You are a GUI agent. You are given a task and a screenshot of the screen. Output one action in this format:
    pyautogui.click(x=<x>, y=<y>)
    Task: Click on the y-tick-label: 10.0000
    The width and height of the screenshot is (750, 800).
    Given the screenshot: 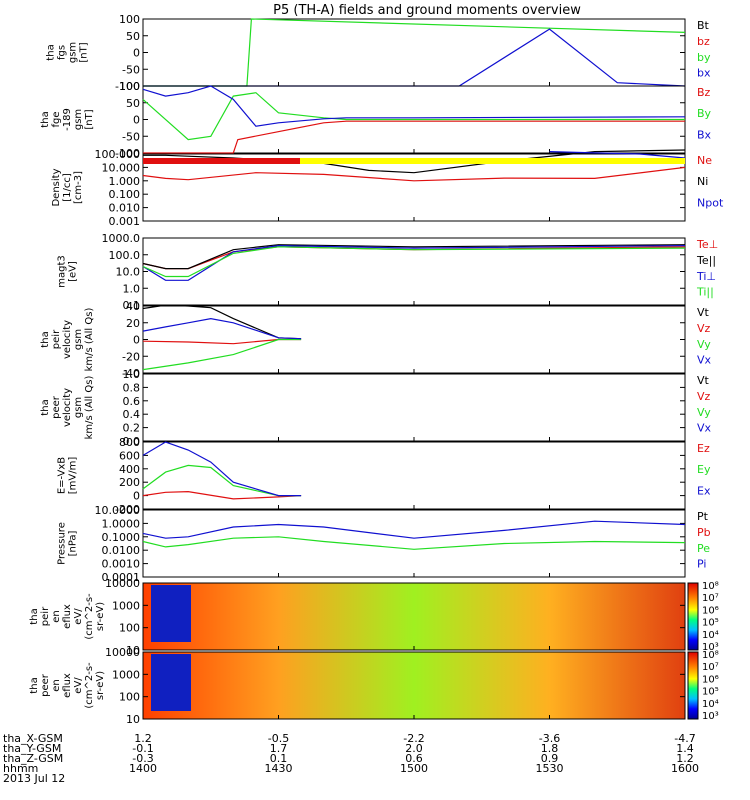 What is the action you would take?
    pyautogui.click(x=118, y=510)
    